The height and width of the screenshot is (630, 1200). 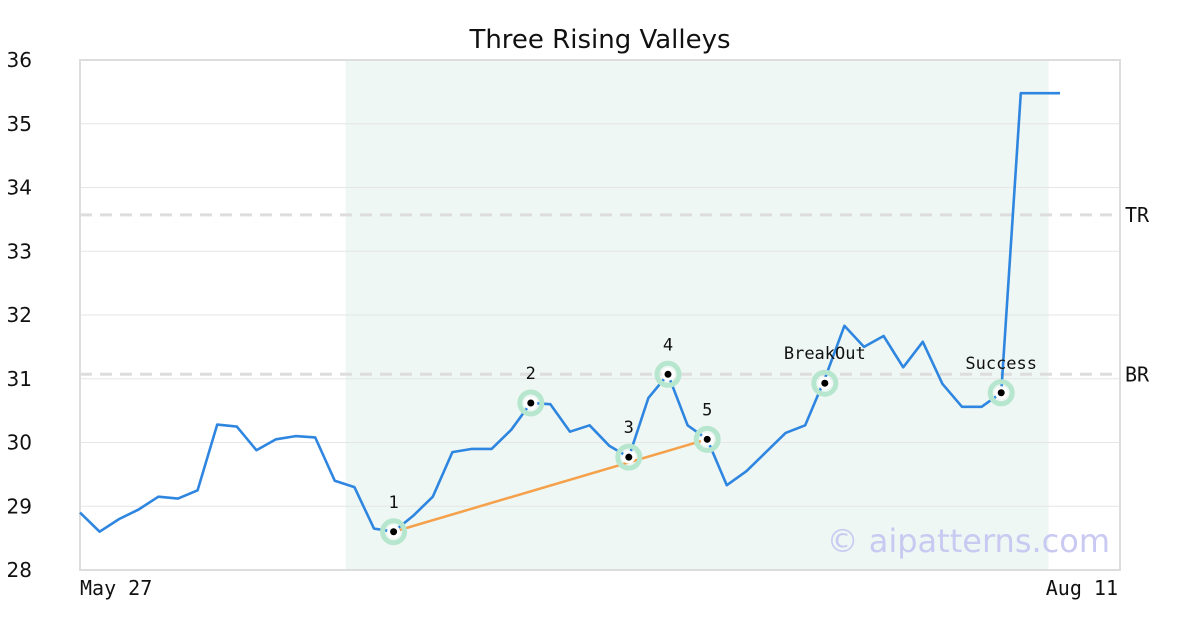 I want to click on y-tick-label: 29, so click(x=19, y=506).